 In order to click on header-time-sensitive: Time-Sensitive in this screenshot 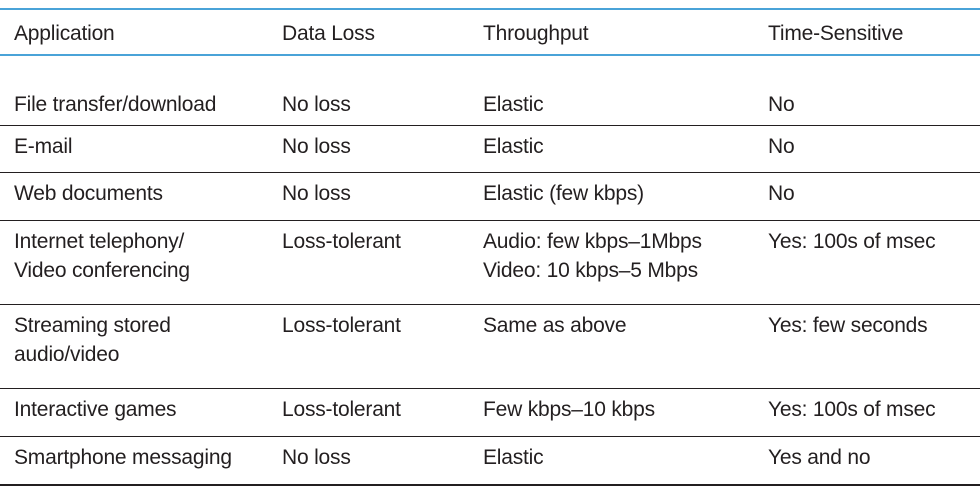, I will do `click(836, 33)`.